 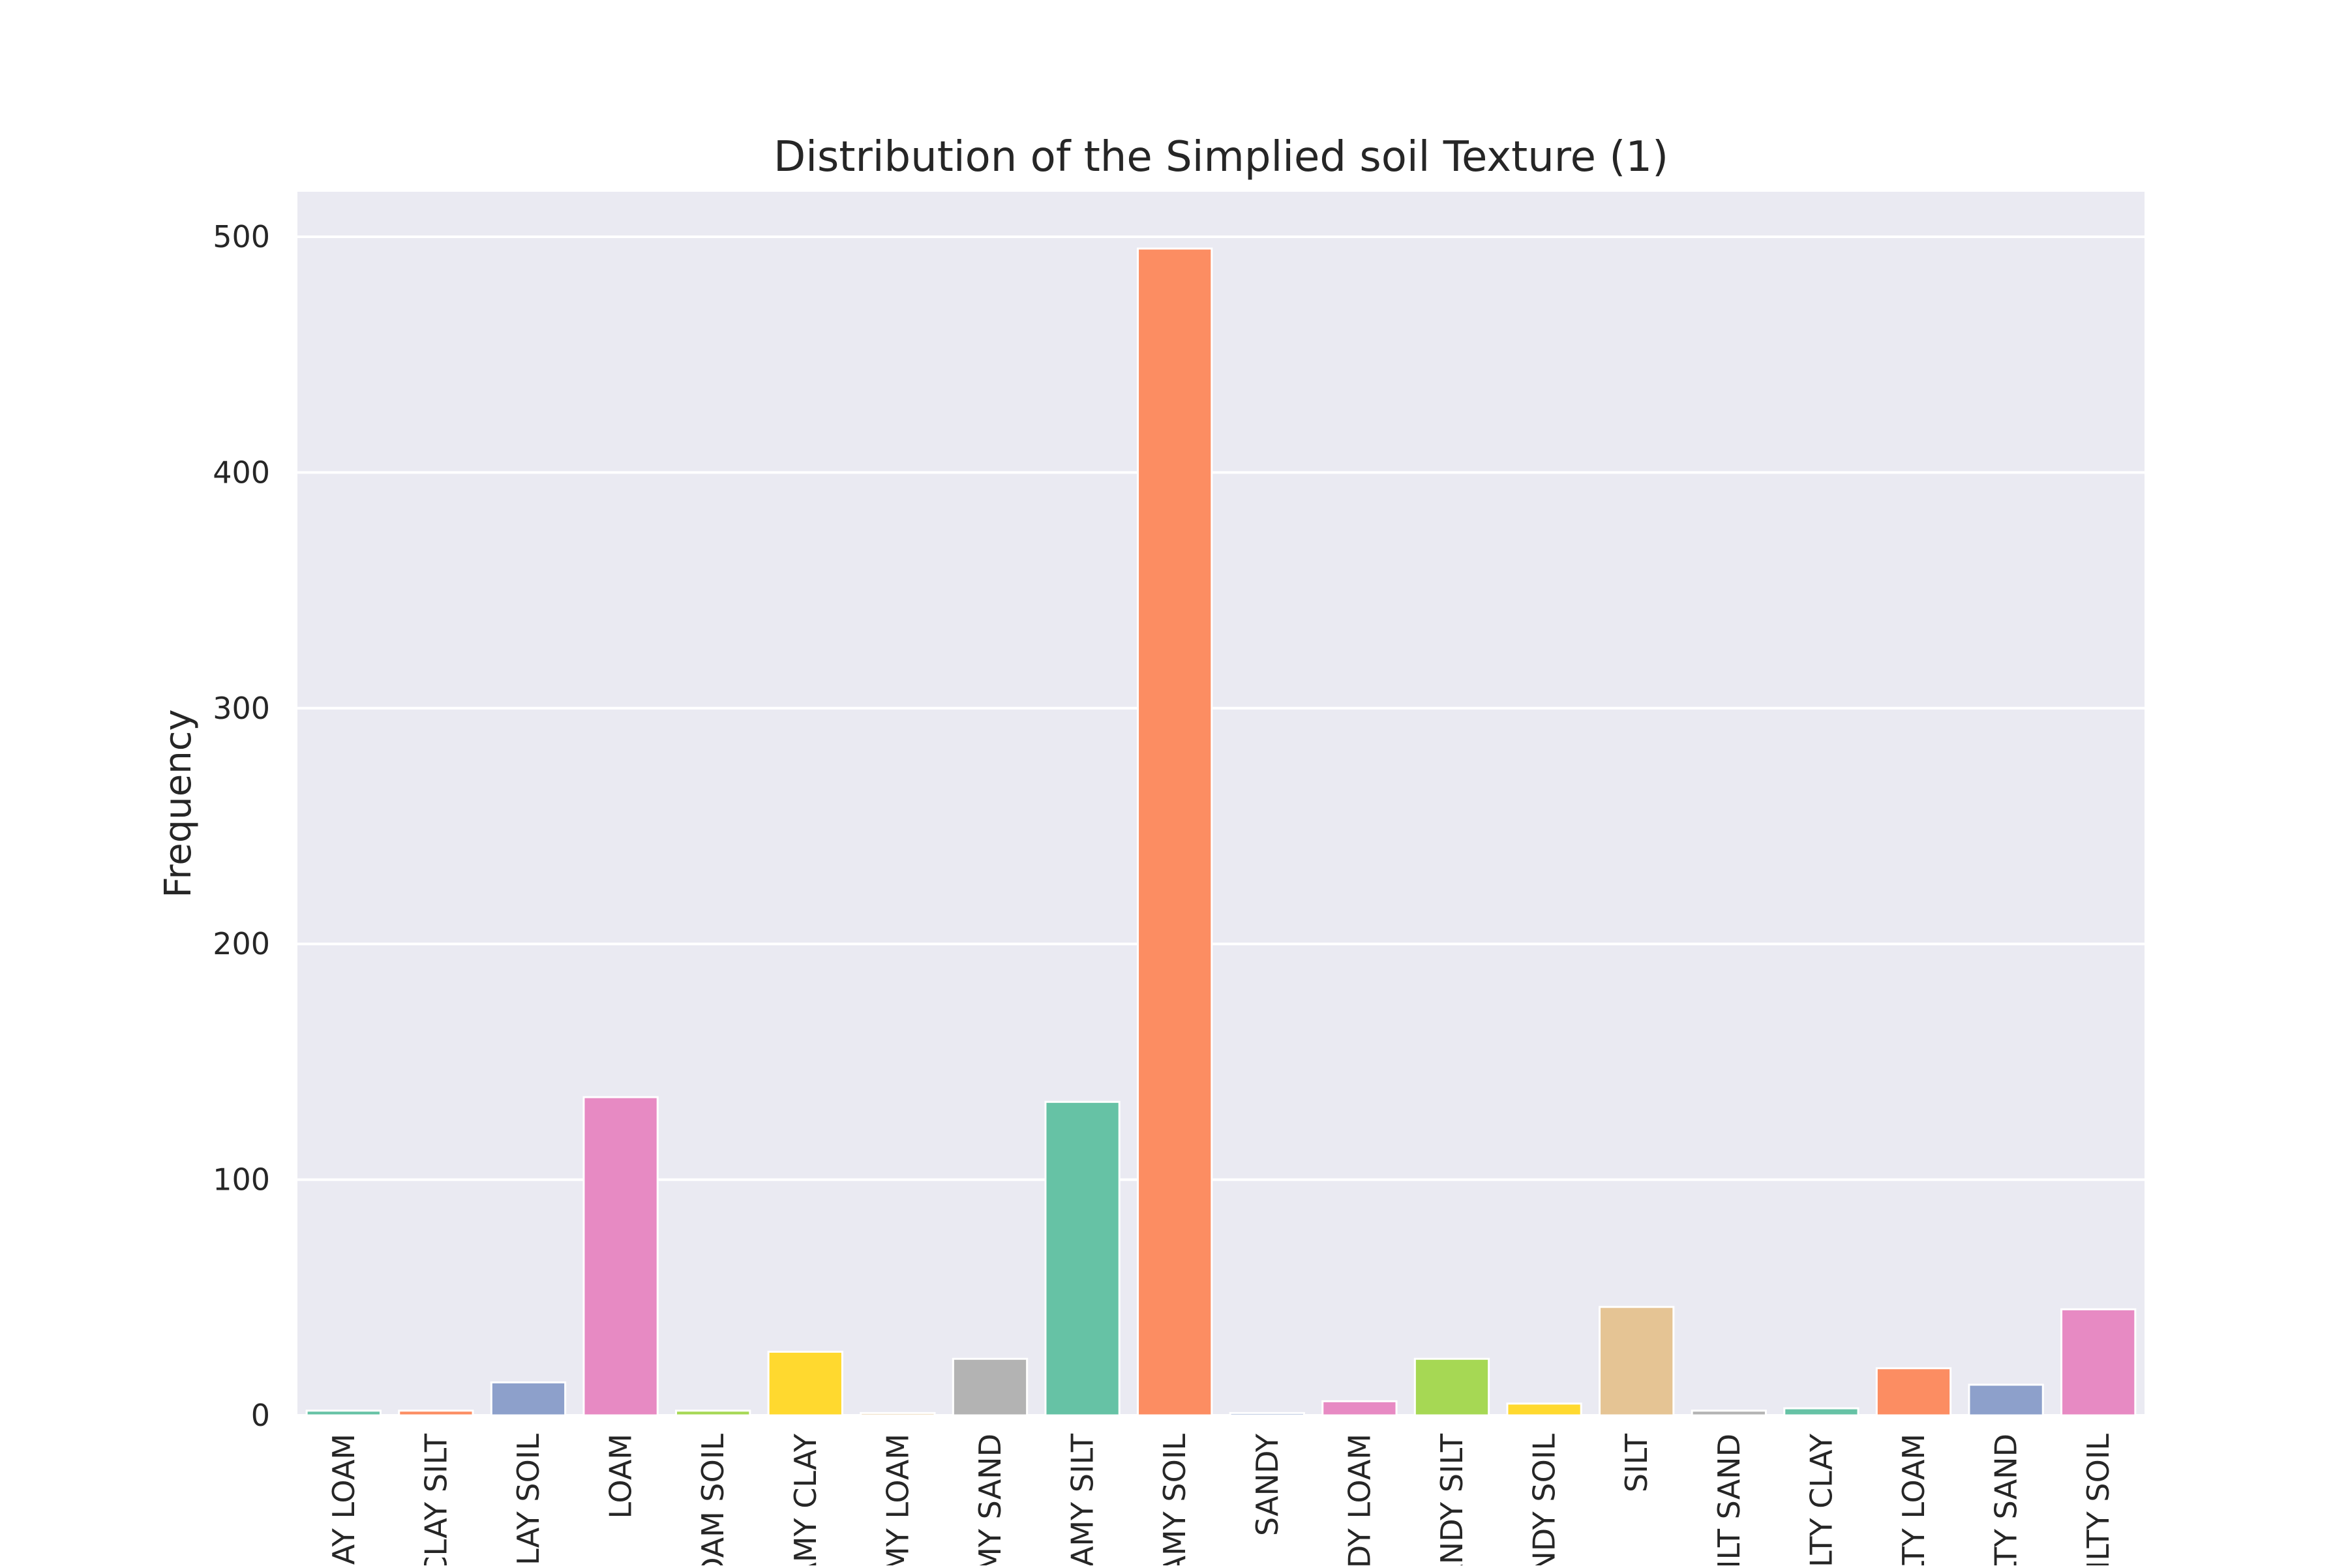 What do you see at coordinates (1359, 1499) in the screenshot?
I see `x-tick-label: SANDY LOAM` at bounding box center [1359, 1499].